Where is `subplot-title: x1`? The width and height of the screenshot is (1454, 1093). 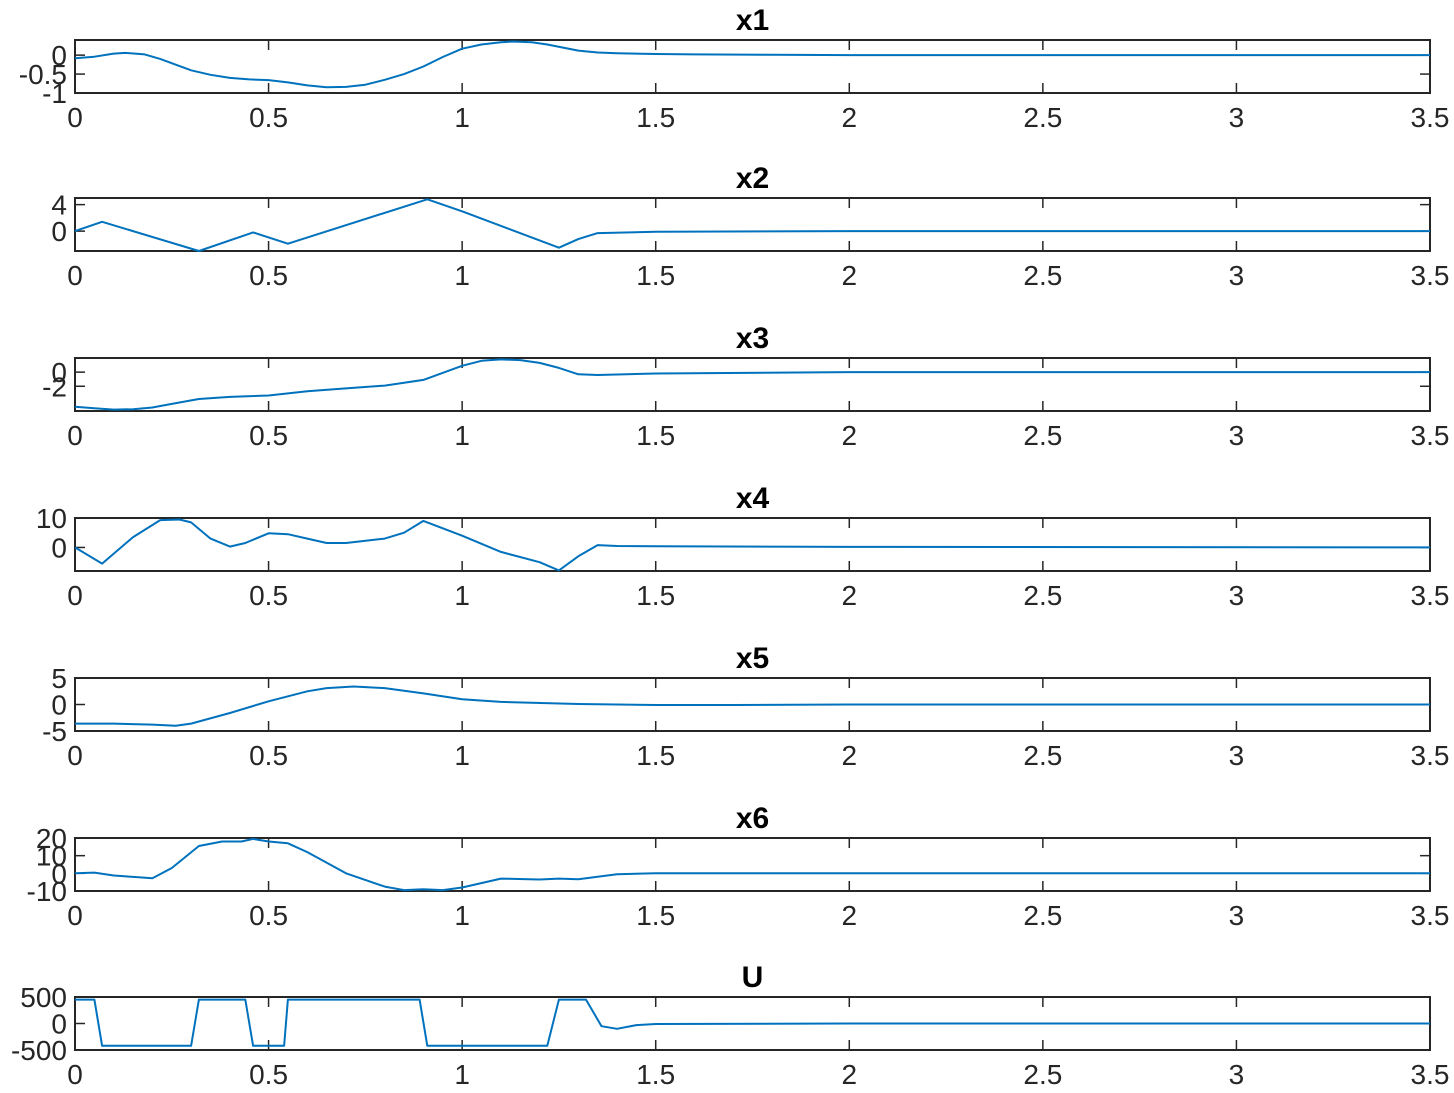 subplot-title: x1 is located at coordinates (752, 20).